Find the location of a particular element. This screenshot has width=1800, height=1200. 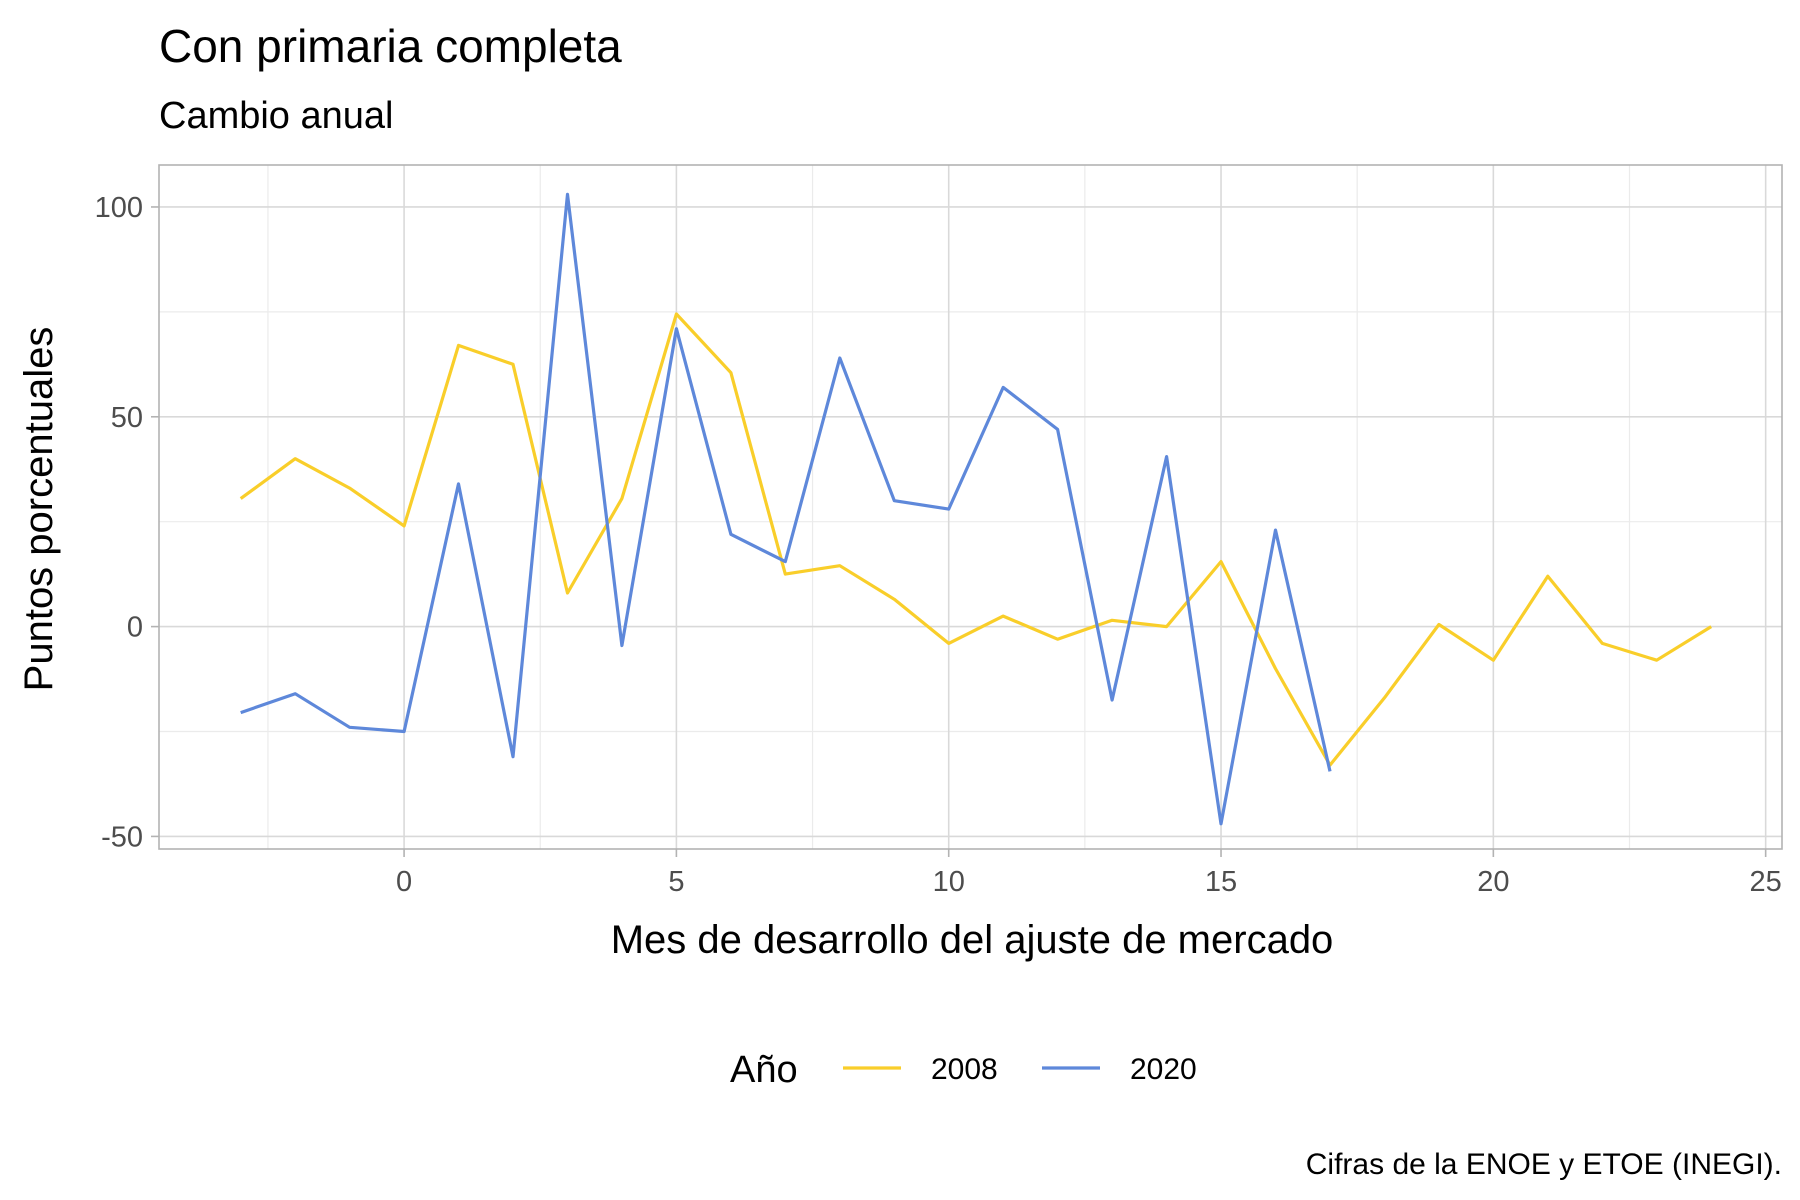

y-tick-label: 100 is located at coordinates (119, 208).